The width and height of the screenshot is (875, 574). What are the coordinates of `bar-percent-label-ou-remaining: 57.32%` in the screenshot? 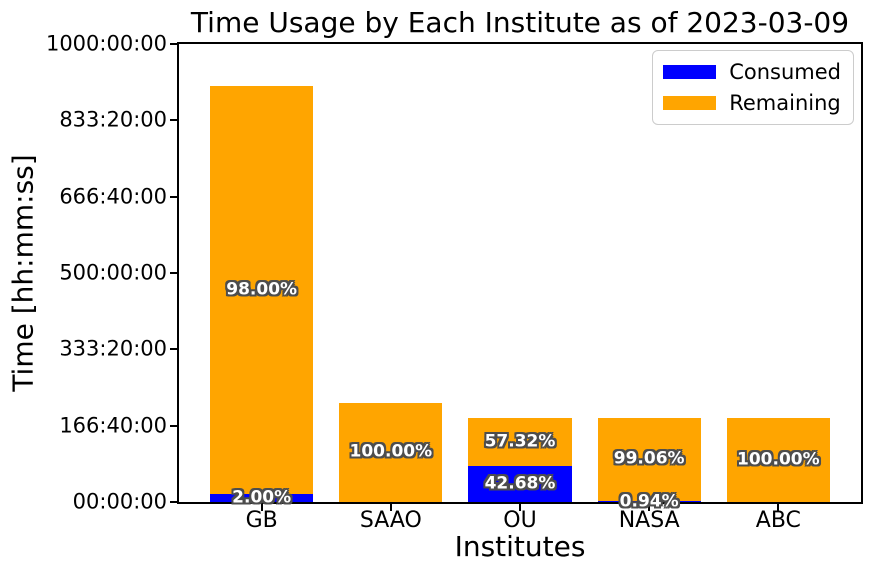 It's located at (520, 441).